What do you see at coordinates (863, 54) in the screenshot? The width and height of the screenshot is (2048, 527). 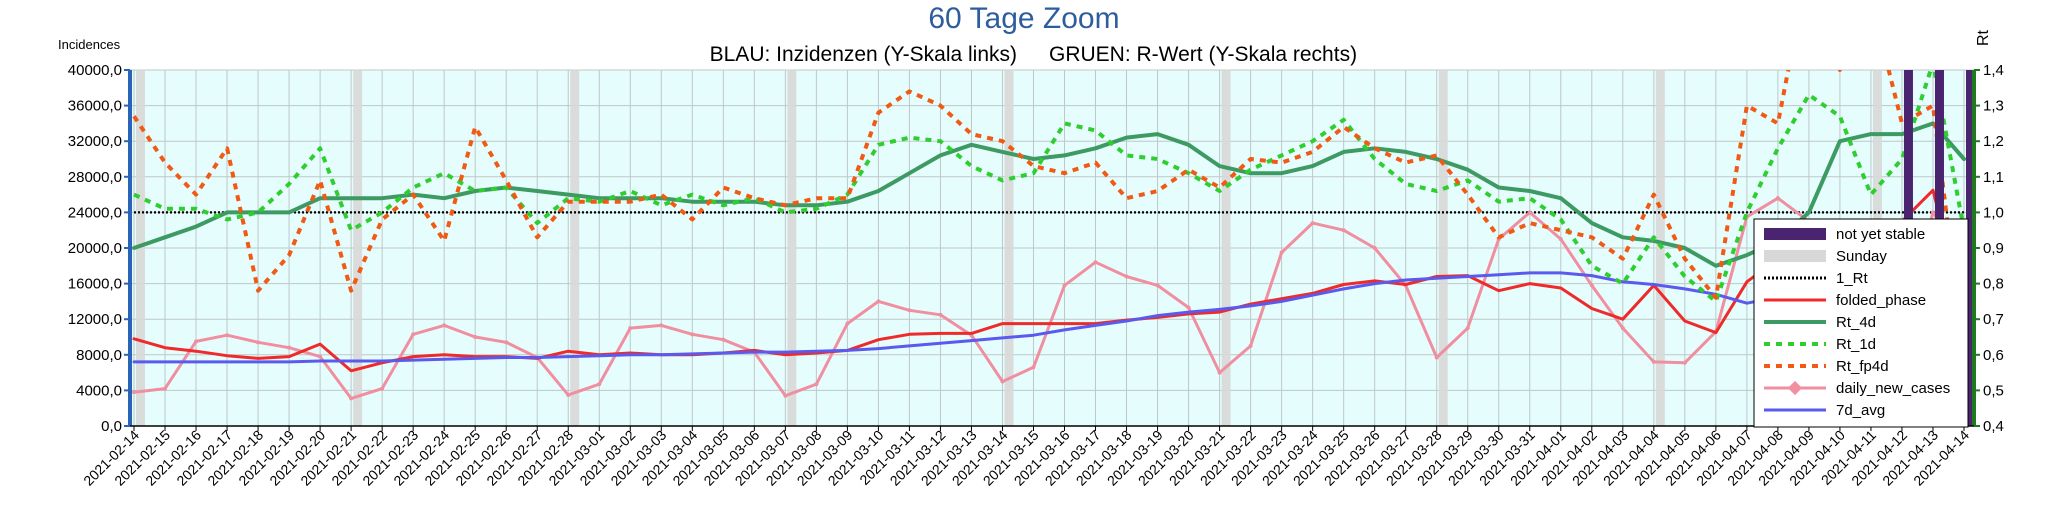 I see `chart-subtitle-left: BLAU: Inzidenzen (Y-Skala links)` at bounding box center [863, 54].